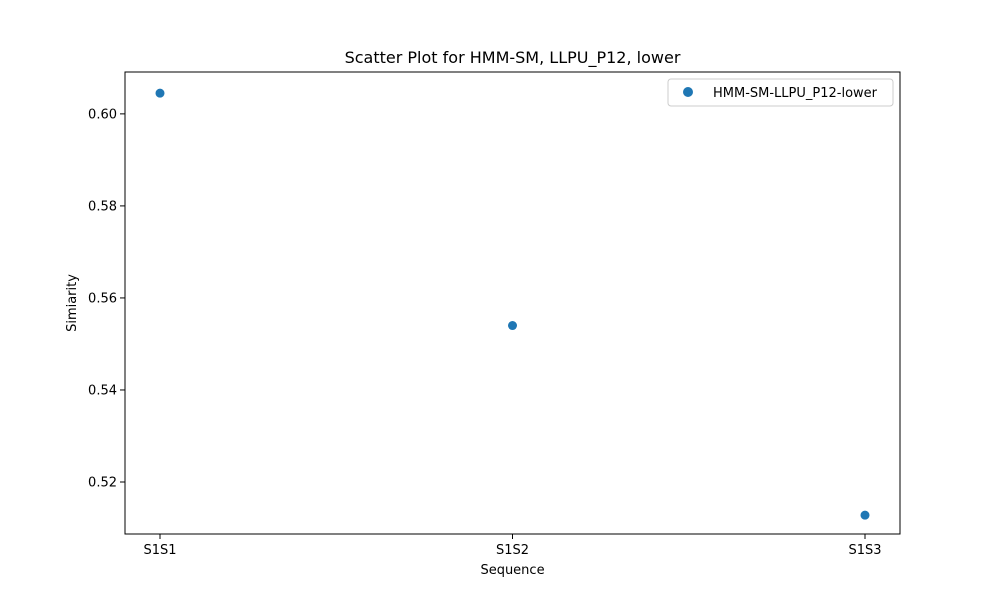 The width and height of the screenshot is (1000, 605). What do you see at coordinates (102, 206) in the screenshot?
I see `y-tick-label: 0.58` at bounding box center [102, 206].